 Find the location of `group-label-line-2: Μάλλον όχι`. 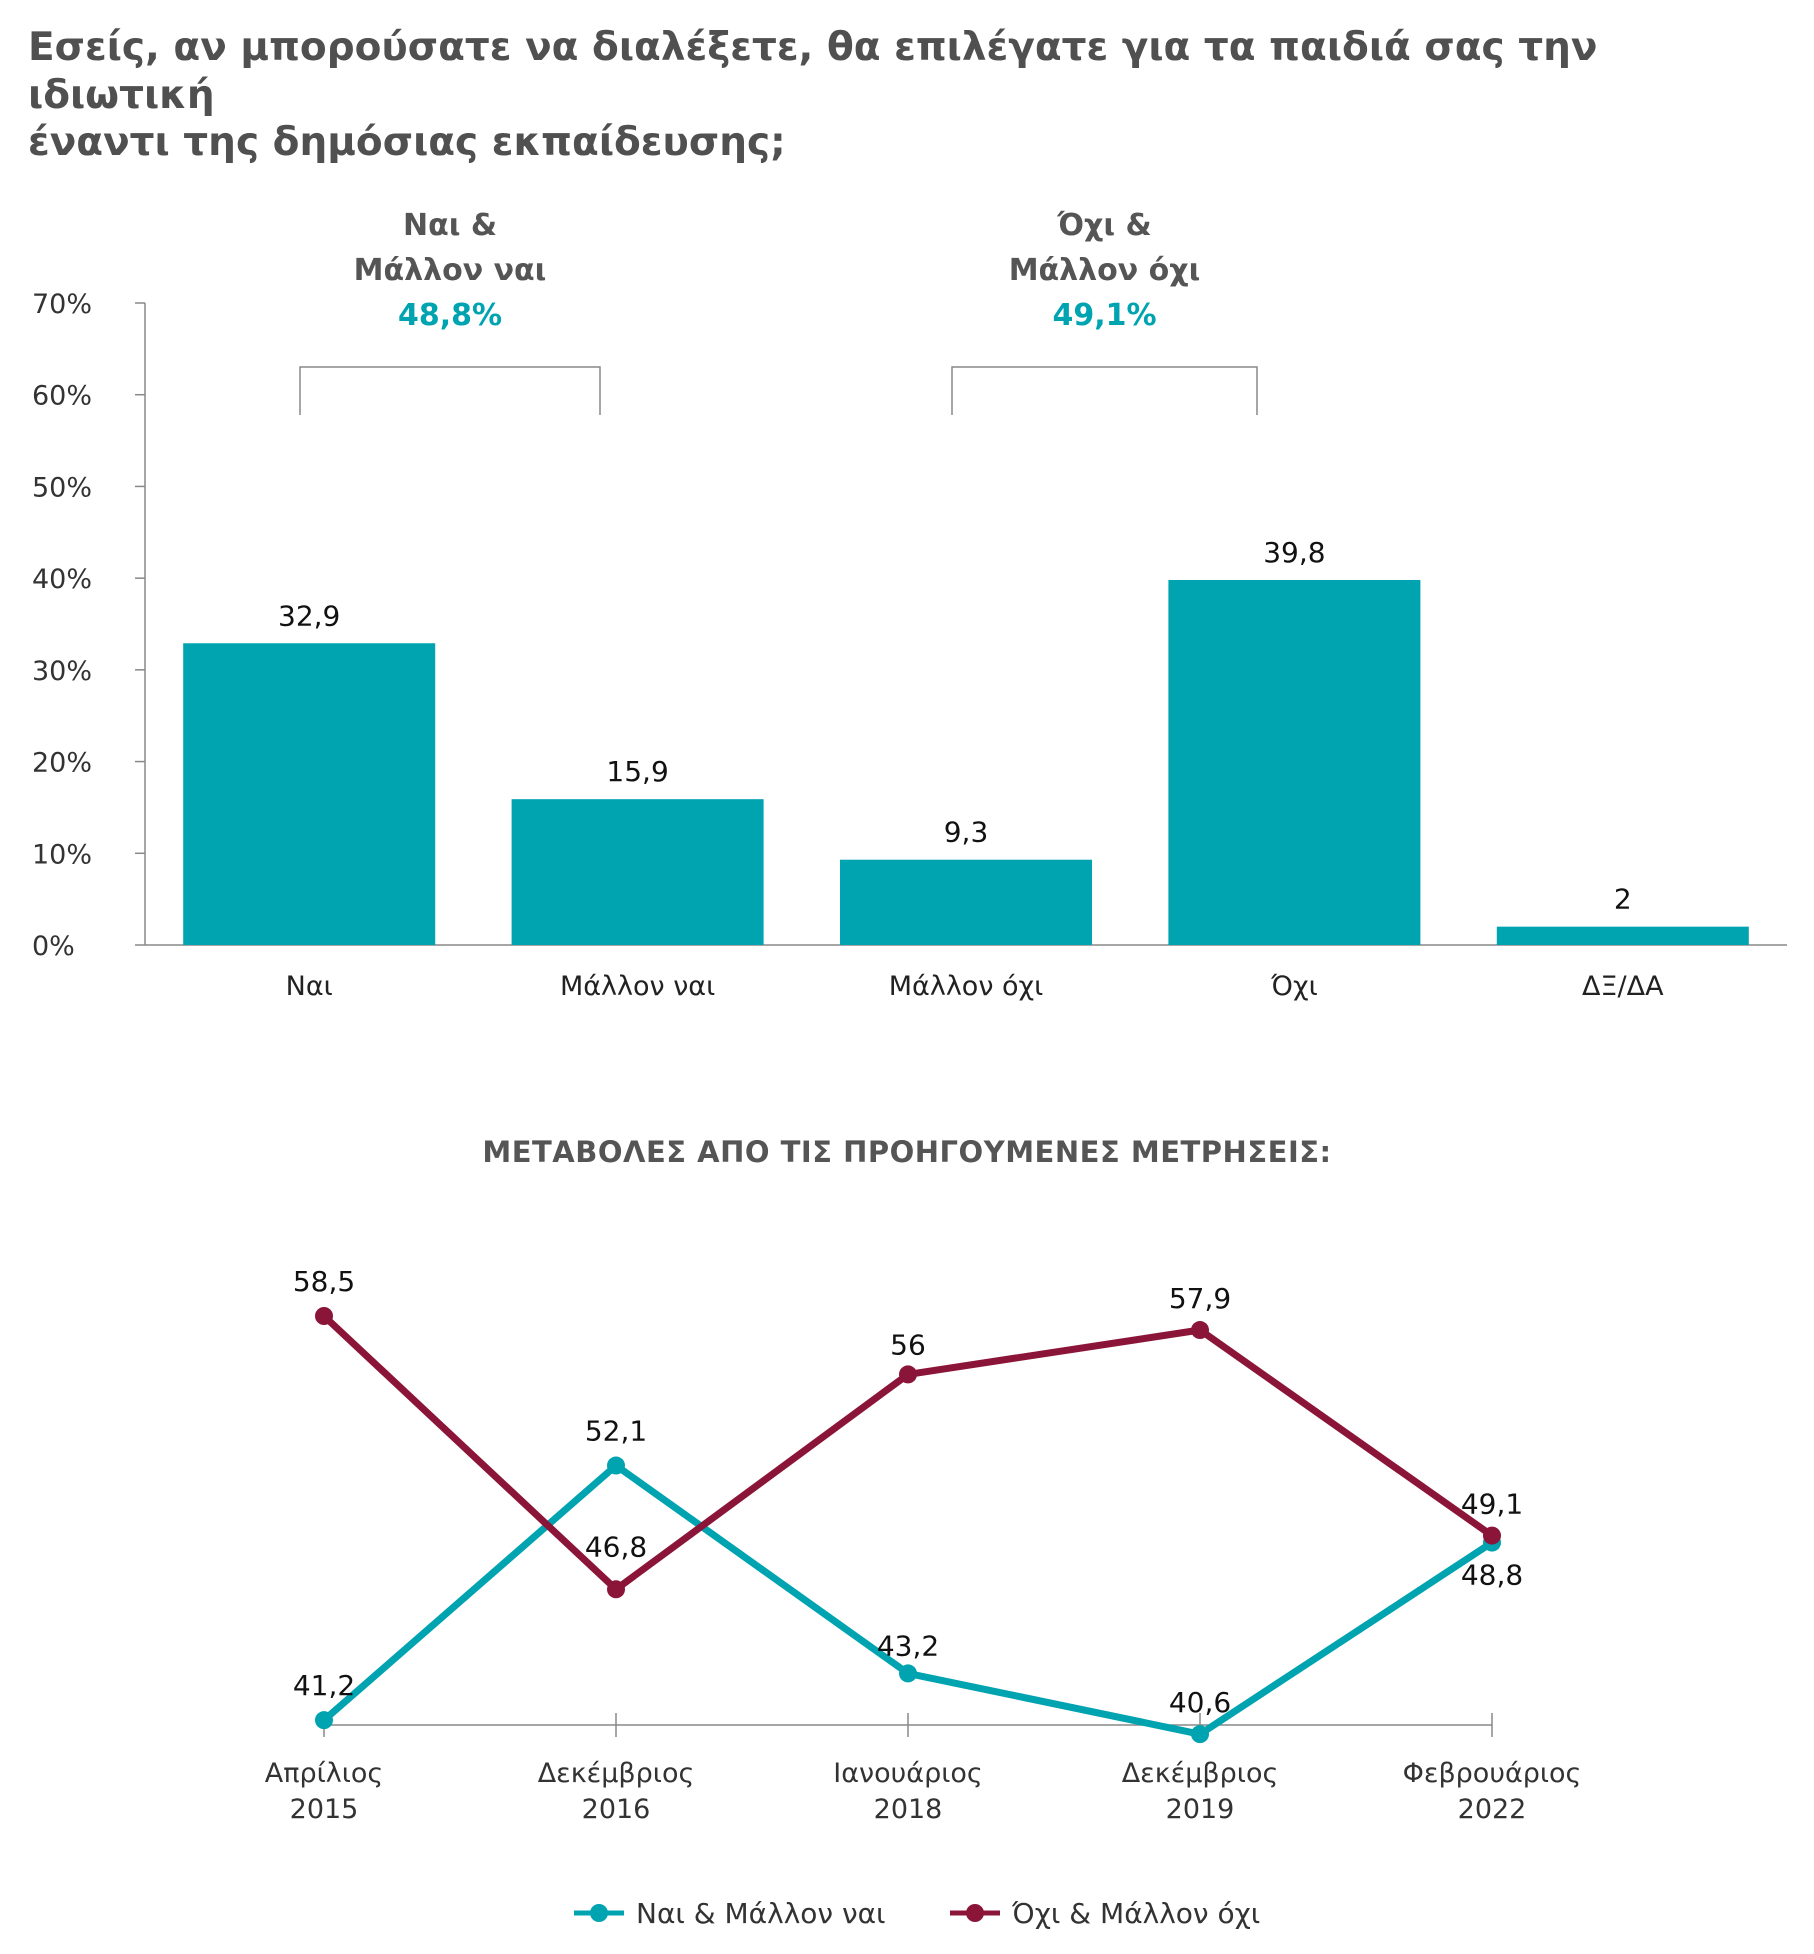

group-label-line-2: Μάλλον όχι is located at coordinates (1105, 270).